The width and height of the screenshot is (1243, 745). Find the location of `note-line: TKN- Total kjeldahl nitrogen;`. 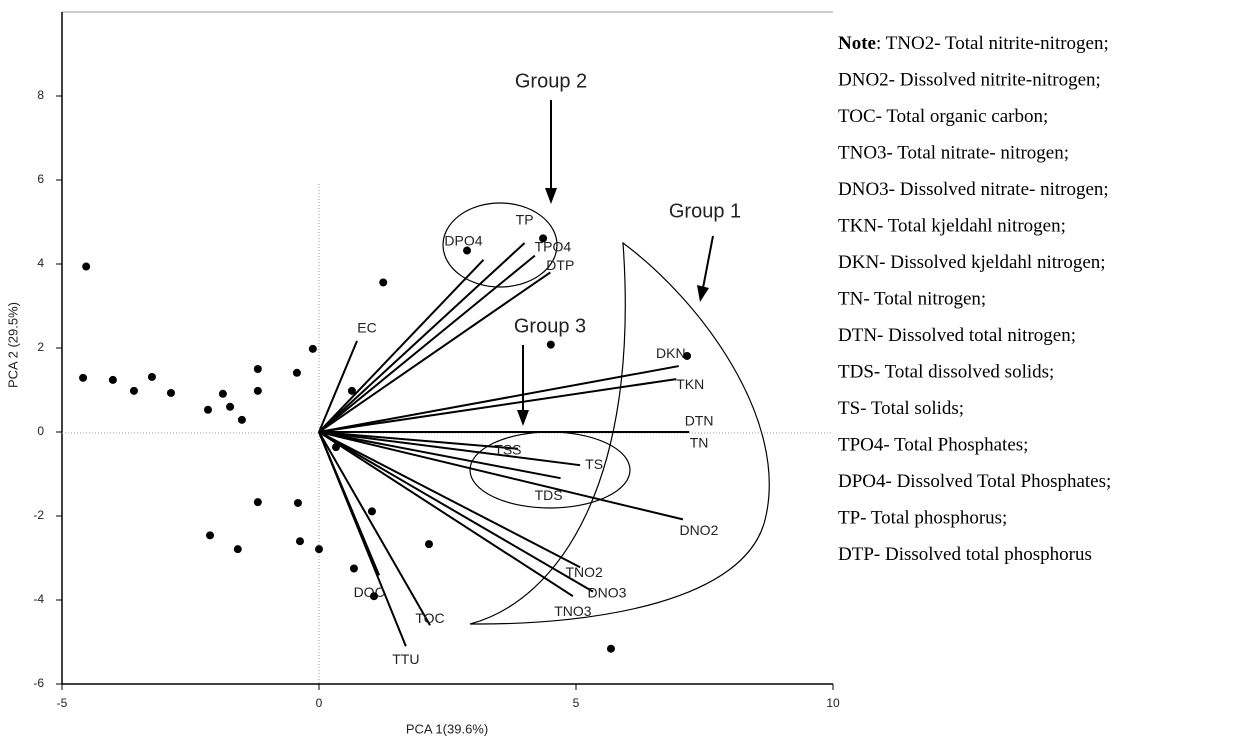

note-line: TKN- Total kjeldahl nitrogen; is located at coordinates (952, 226).